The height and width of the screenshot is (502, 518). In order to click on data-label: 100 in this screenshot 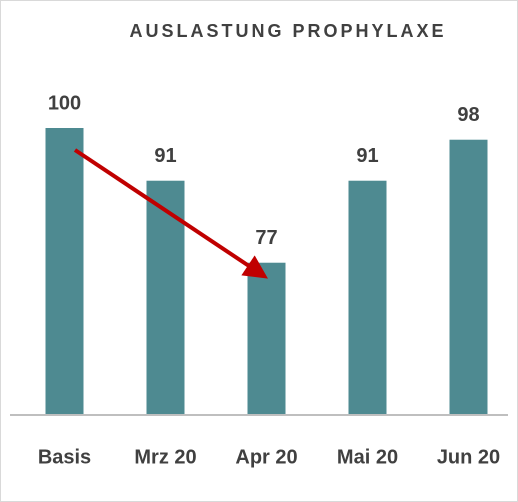, I will do `click(64, 103)`.